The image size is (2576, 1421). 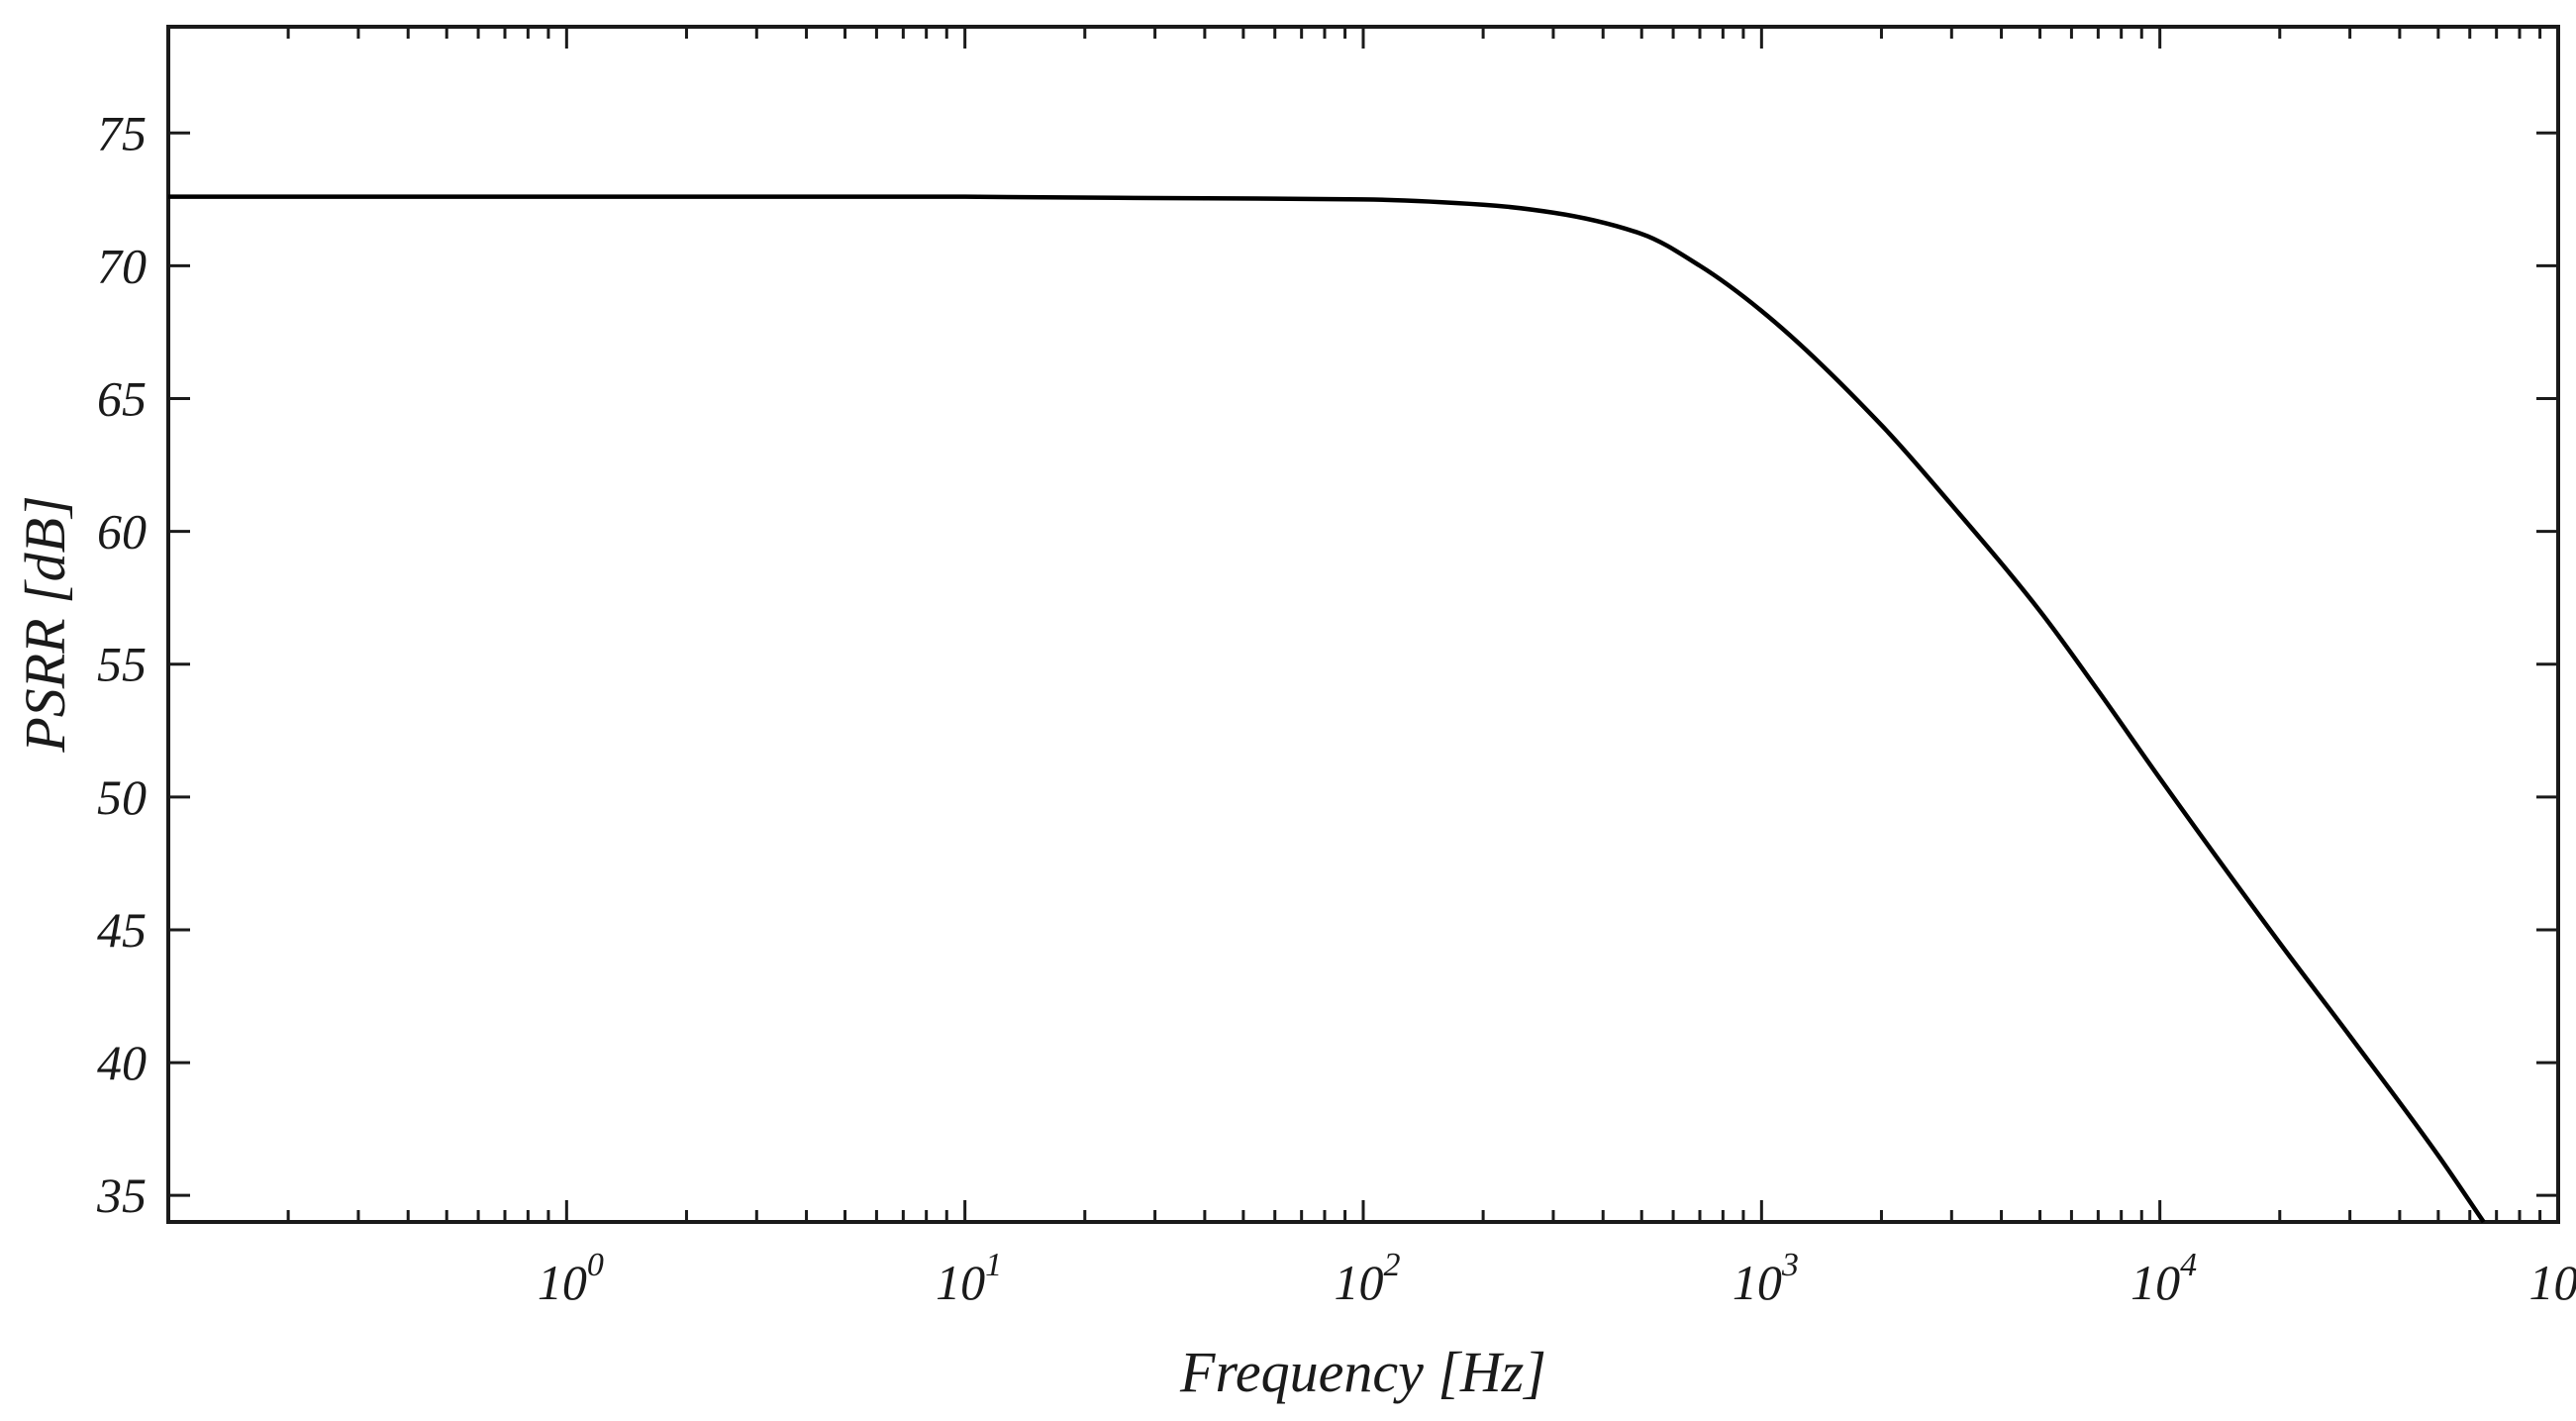 What do you see at coordinates (122, 797) in the screenshot?
I see `y-tick-label: 50` at bounding box center [122, 797].